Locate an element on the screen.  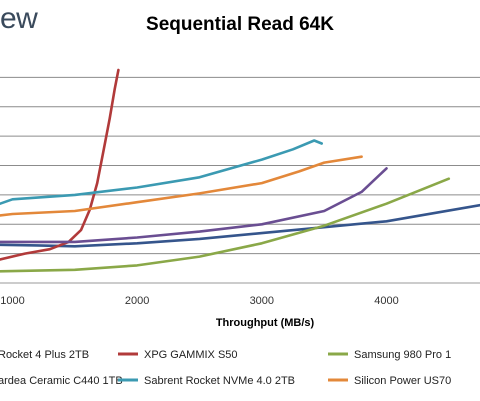
x-tick-label: 1000 is located at coordinates (12, 301).